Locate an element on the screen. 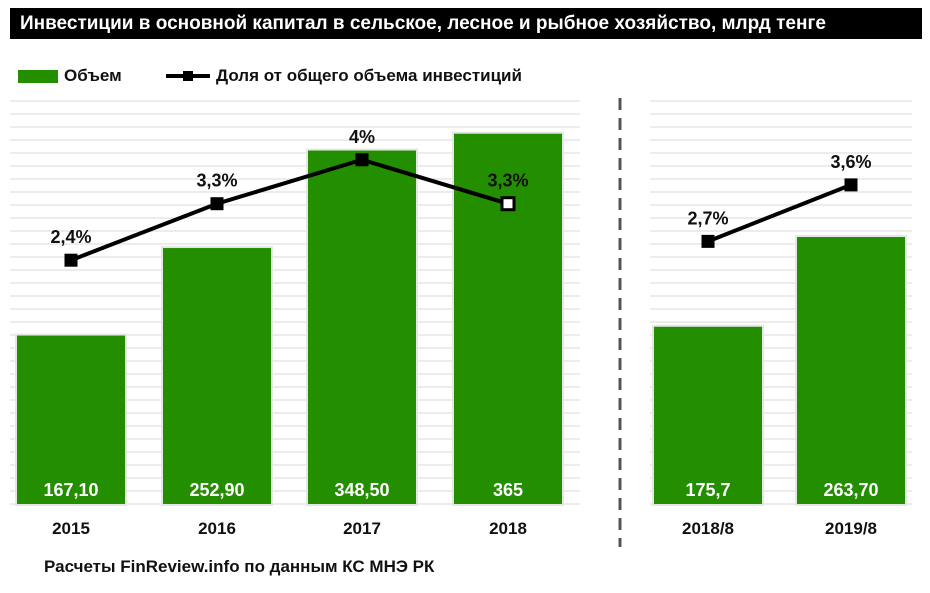  bar-value-label: 252,90 is located at coordinates (216, 490).